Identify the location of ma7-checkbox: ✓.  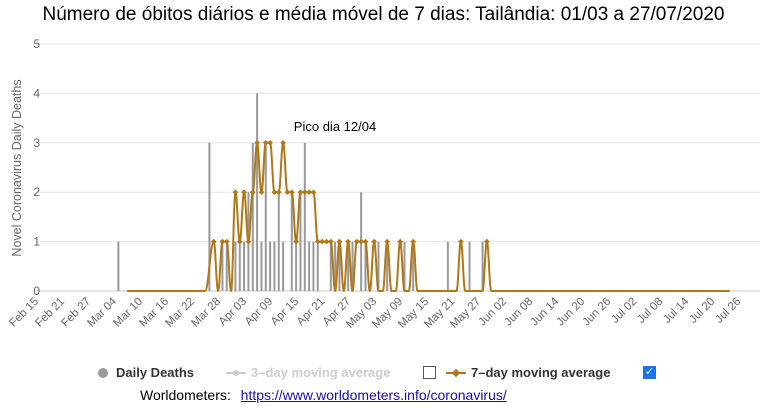
(649, 372).